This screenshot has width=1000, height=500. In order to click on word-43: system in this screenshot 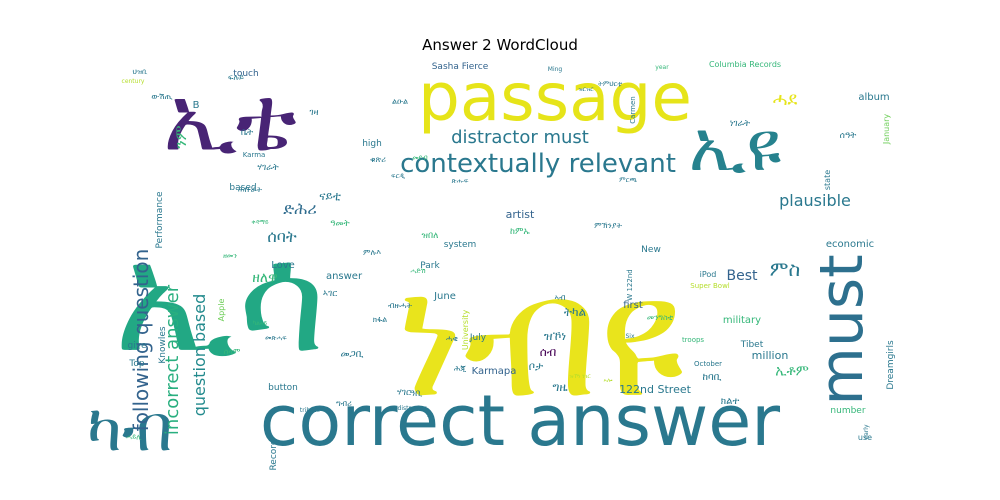, I will do `click(460, 245)`.